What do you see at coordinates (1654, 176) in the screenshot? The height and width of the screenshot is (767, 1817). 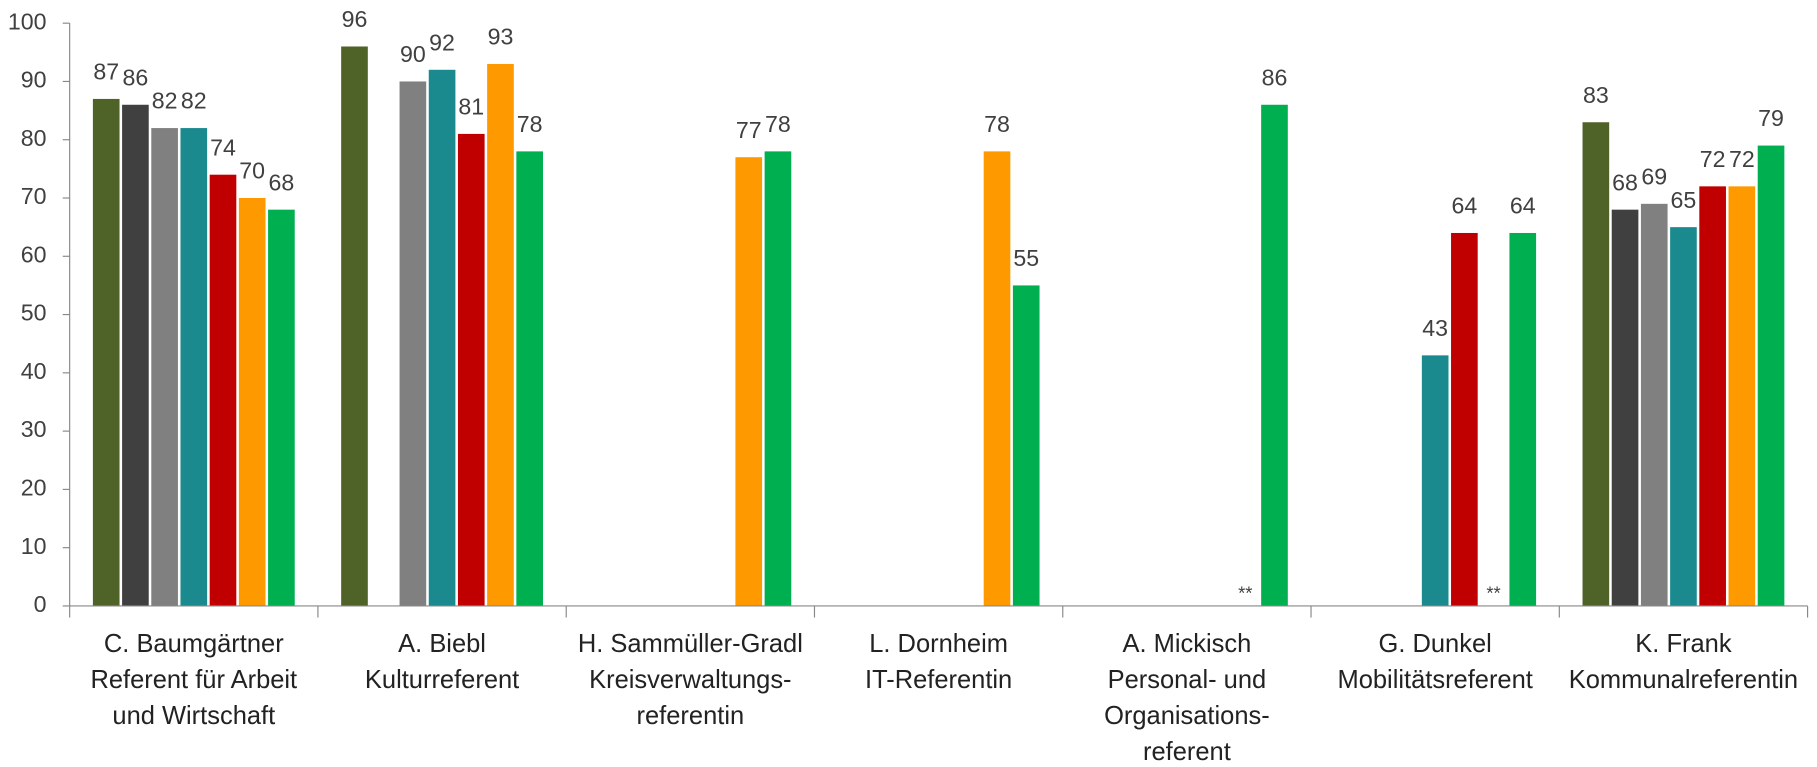 I see `data-label: 69` at bounding box center [1654, 176].